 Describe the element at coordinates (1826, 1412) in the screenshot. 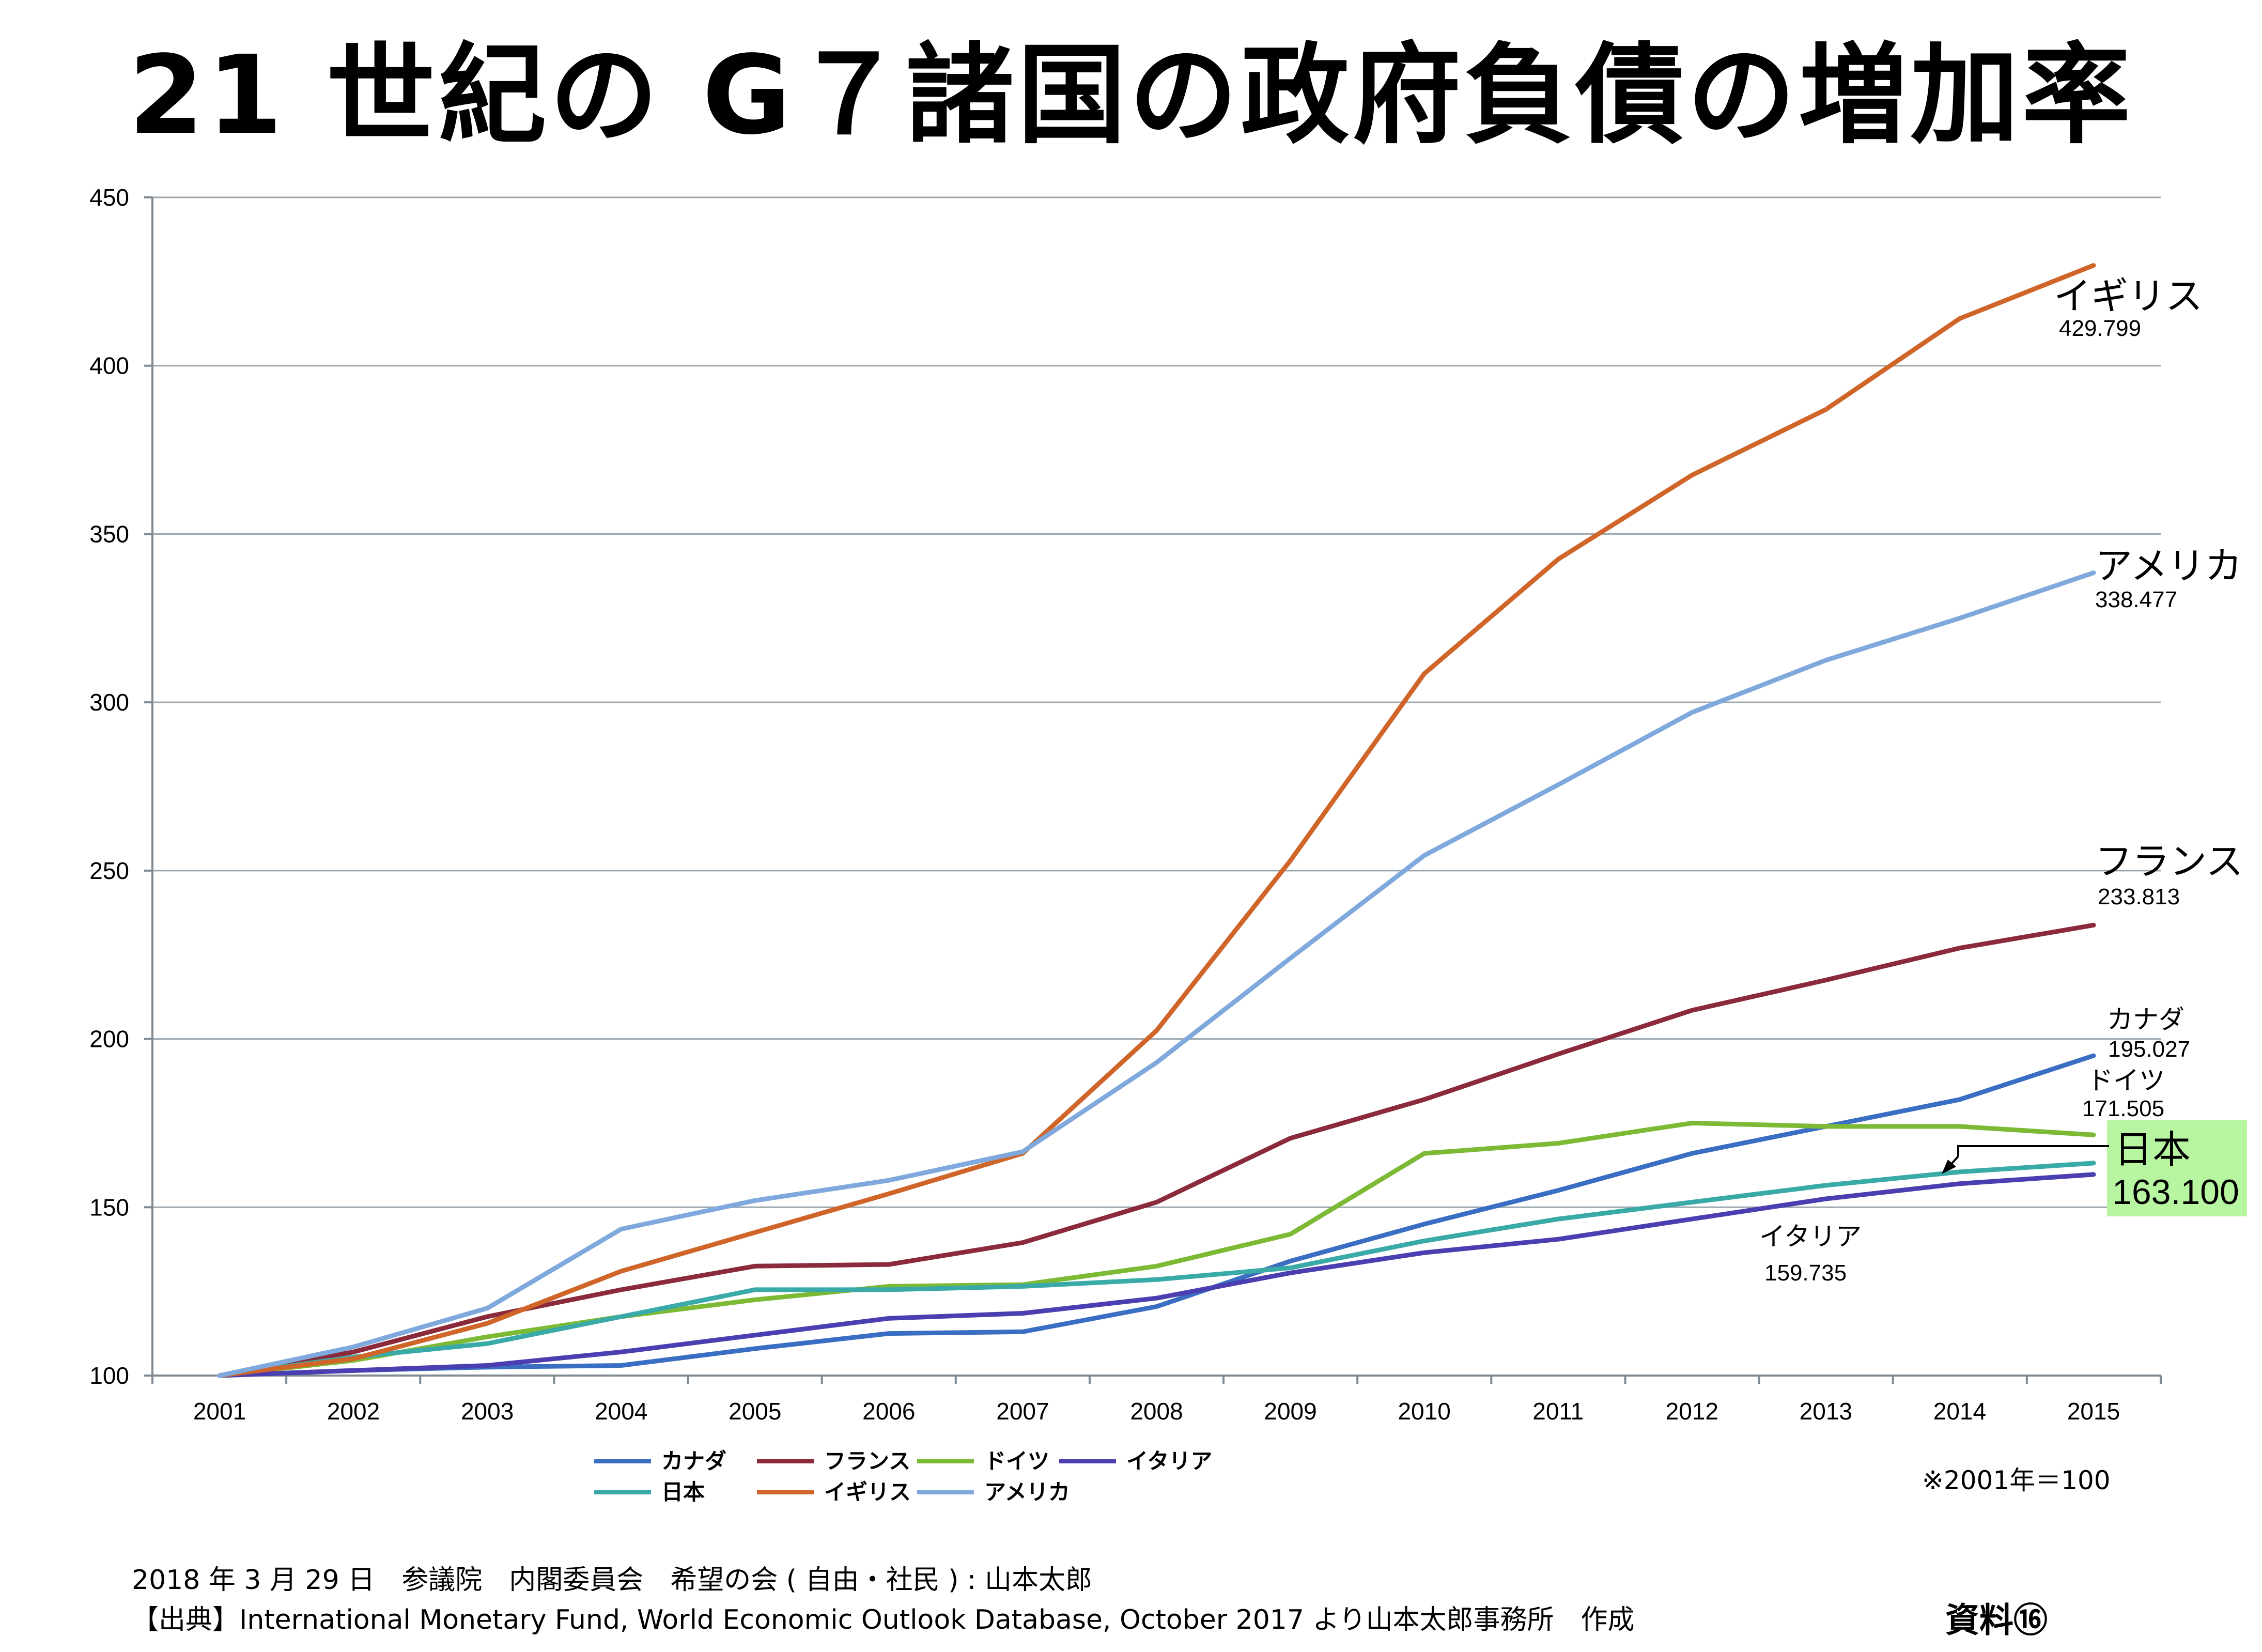

I see `x-tick-label: 2013` at that location.